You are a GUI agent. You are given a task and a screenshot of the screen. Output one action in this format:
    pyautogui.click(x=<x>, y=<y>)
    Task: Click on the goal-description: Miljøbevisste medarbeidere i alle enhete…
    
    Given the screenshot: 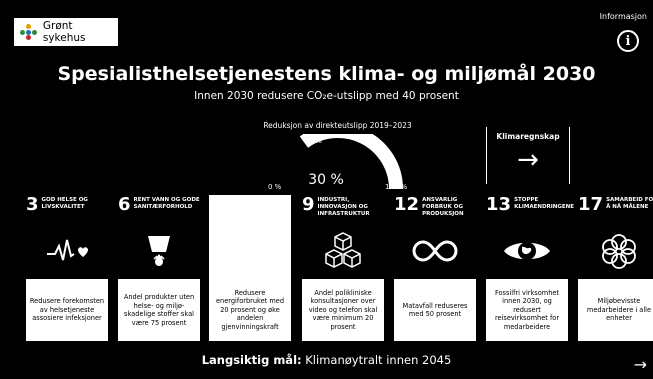 What is the action you would take?
    pyautogui.click(x=615, y=310)
    